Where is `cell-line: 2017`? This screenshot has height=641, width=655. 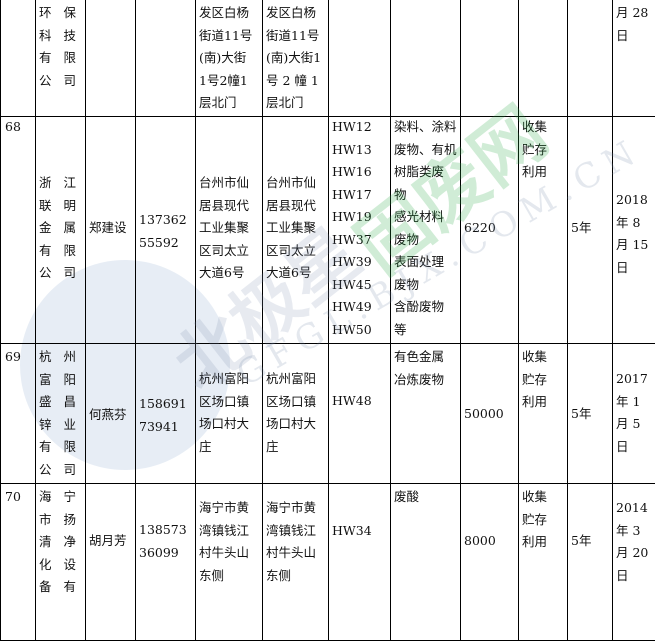 cell-line: 2017 is located at coordinates (632, 378).